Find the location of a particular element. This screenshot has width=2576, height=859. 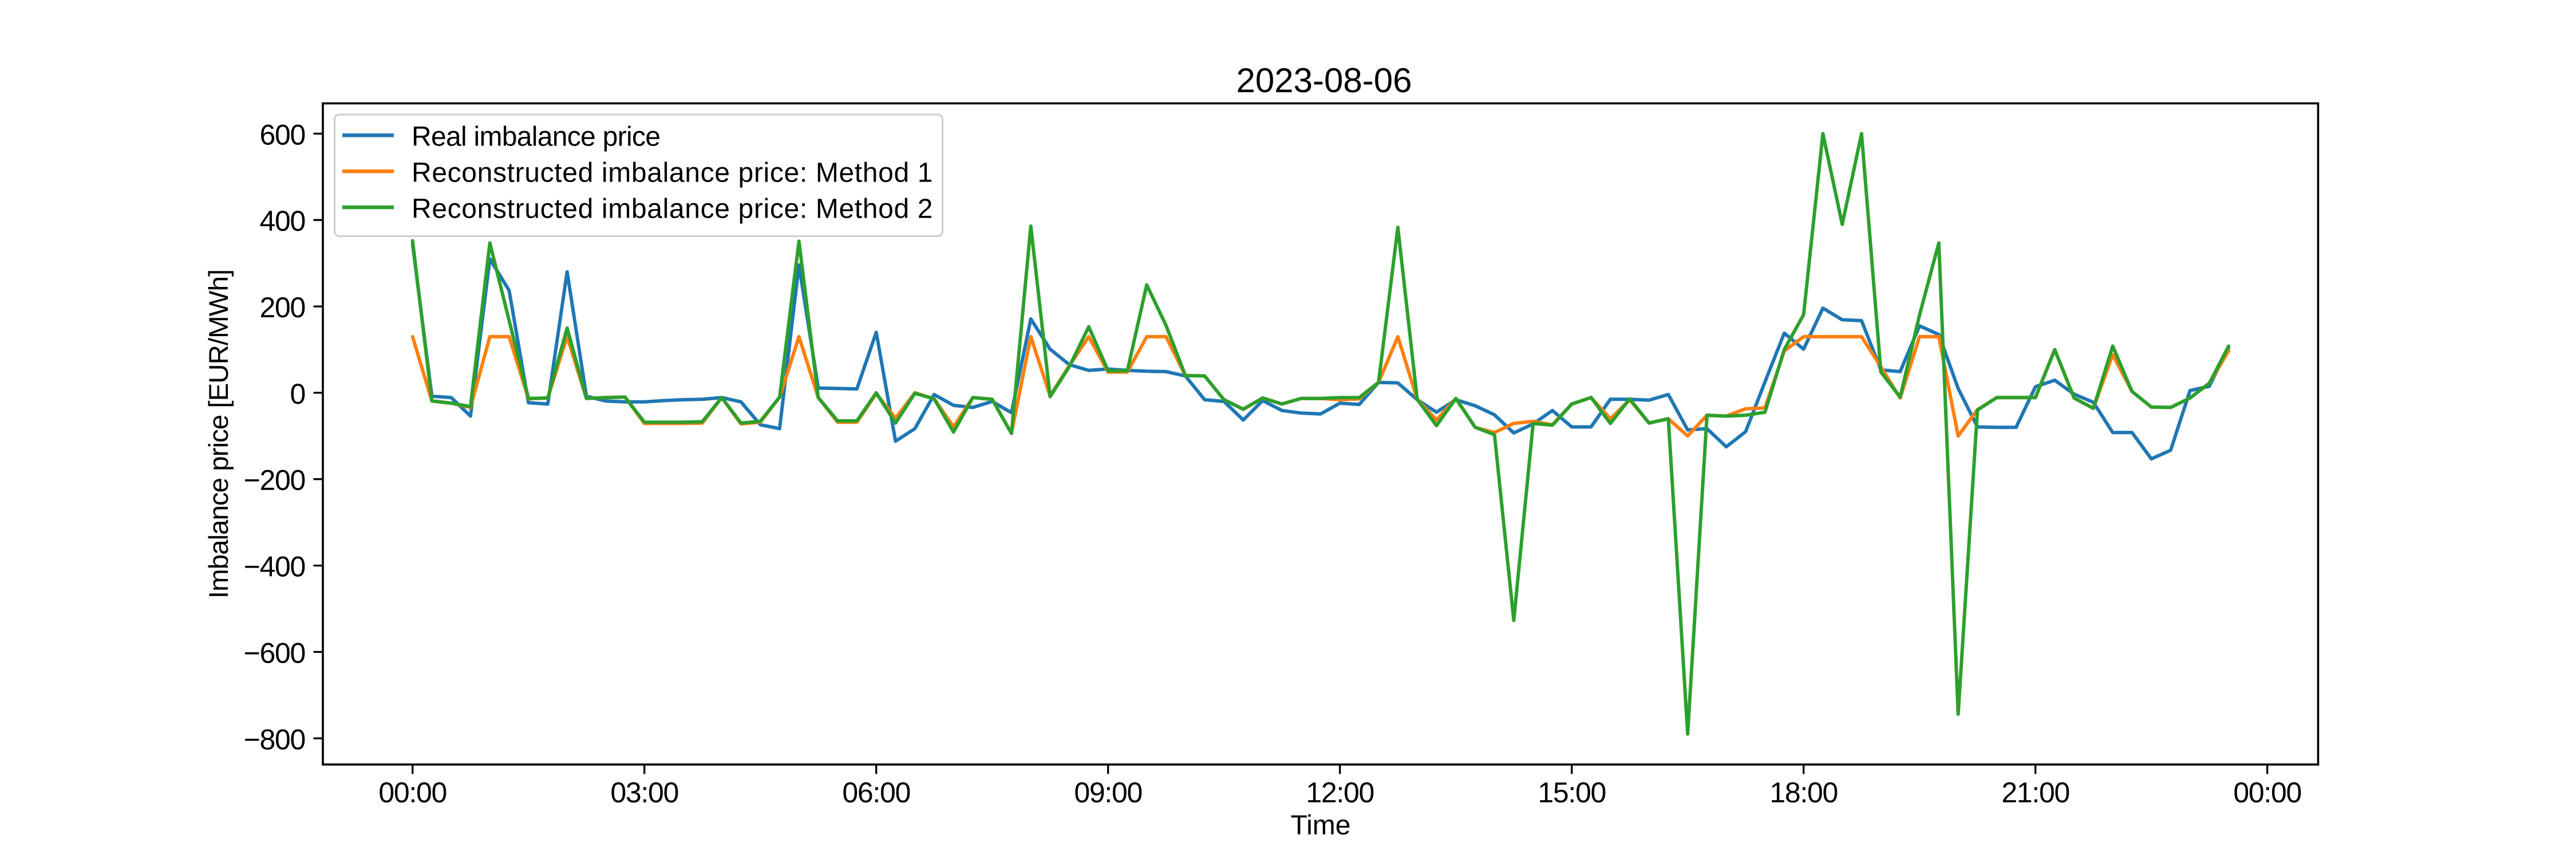

svg-text: 15:00 is located at coordinates (1572, 793).